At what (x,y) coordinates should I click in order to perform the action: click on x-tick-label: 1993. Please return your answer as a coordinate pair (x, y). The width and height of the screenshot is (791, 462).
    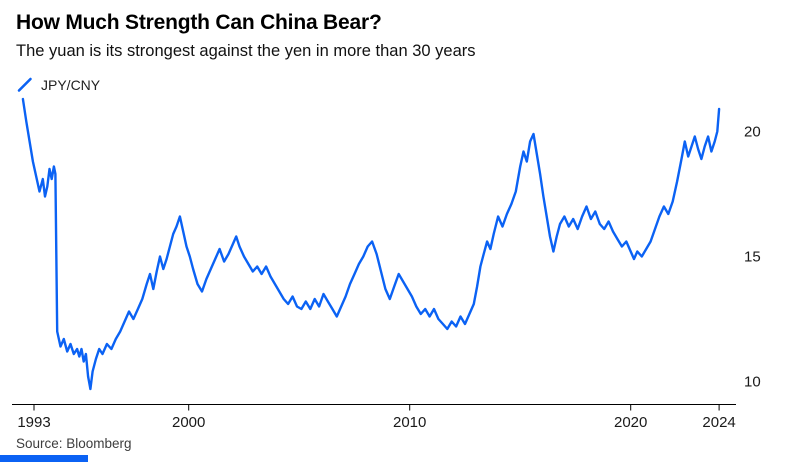
    Looking at the image, I should click on (33, 422).